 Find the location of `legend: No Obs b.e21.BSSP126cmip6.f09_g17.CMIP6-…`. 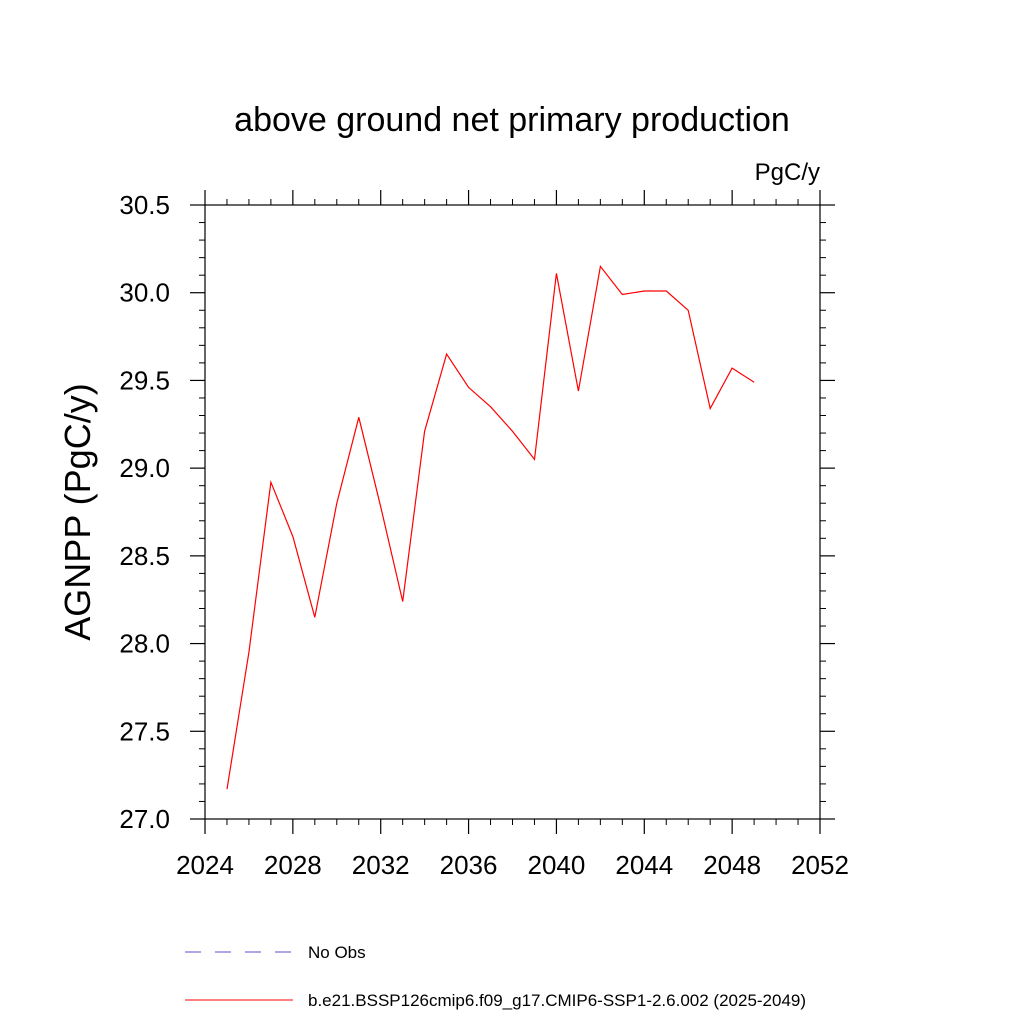

legend: No Obs b.e21.BSSP126cmip6.f09_g17.CMIP6-… is located at coordinates (495, 976).